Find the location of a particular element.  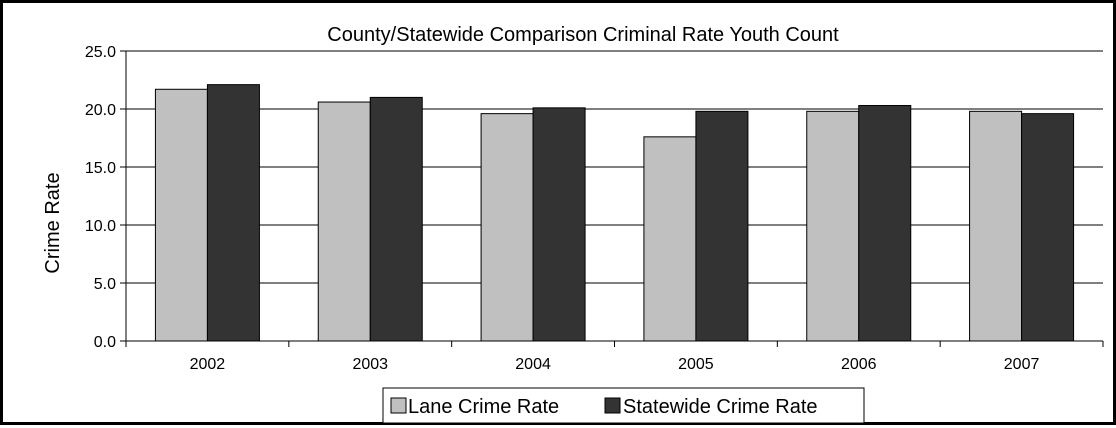

legend: Lane Crime Rate Statewide Crime Rate is located at coordinates (623, 405).